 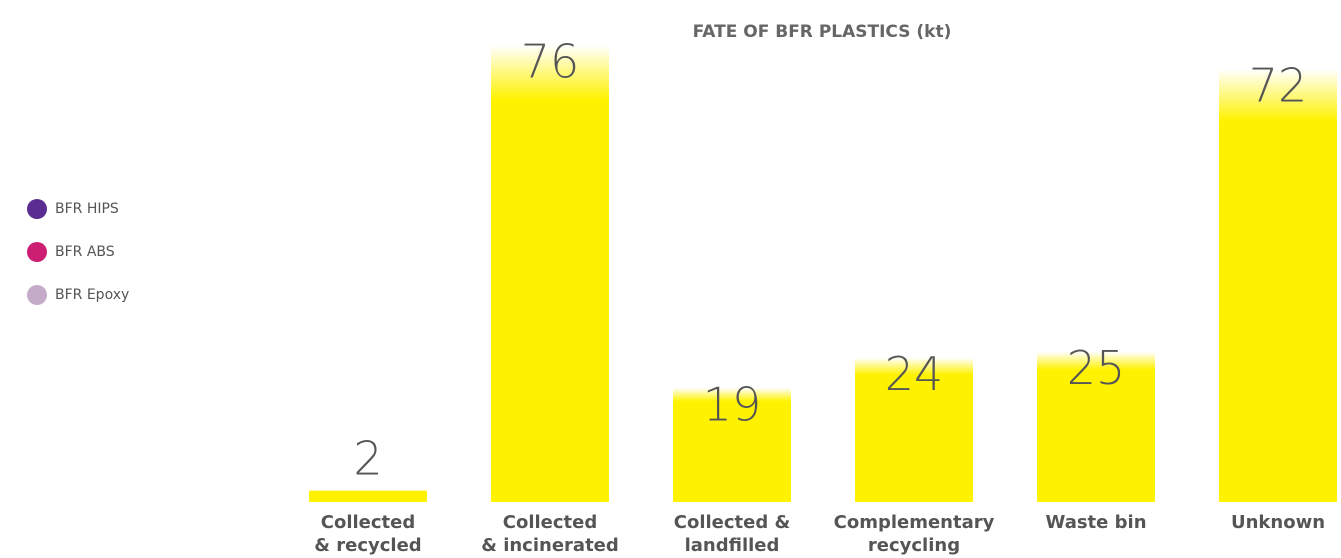 What do you see at coordinates (367, 458) in the screenshot?
I see `value-label: 2` at bounding box center [367, 458].